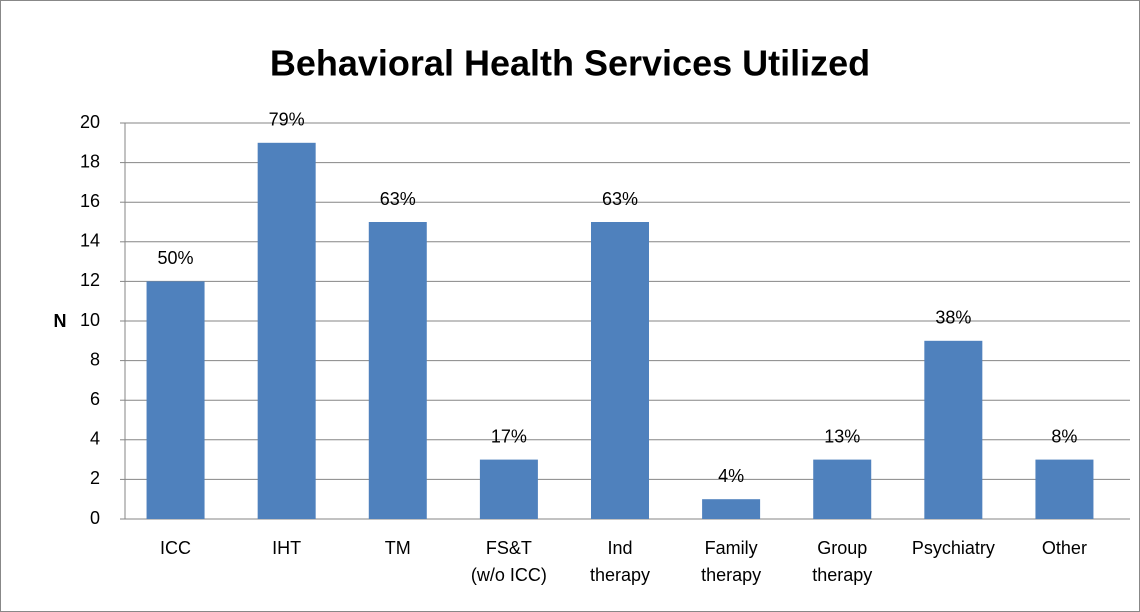 The width and height of the screenshot is (1140, 612). I want to click on x-tick-label: Ind, so click(619, 548).